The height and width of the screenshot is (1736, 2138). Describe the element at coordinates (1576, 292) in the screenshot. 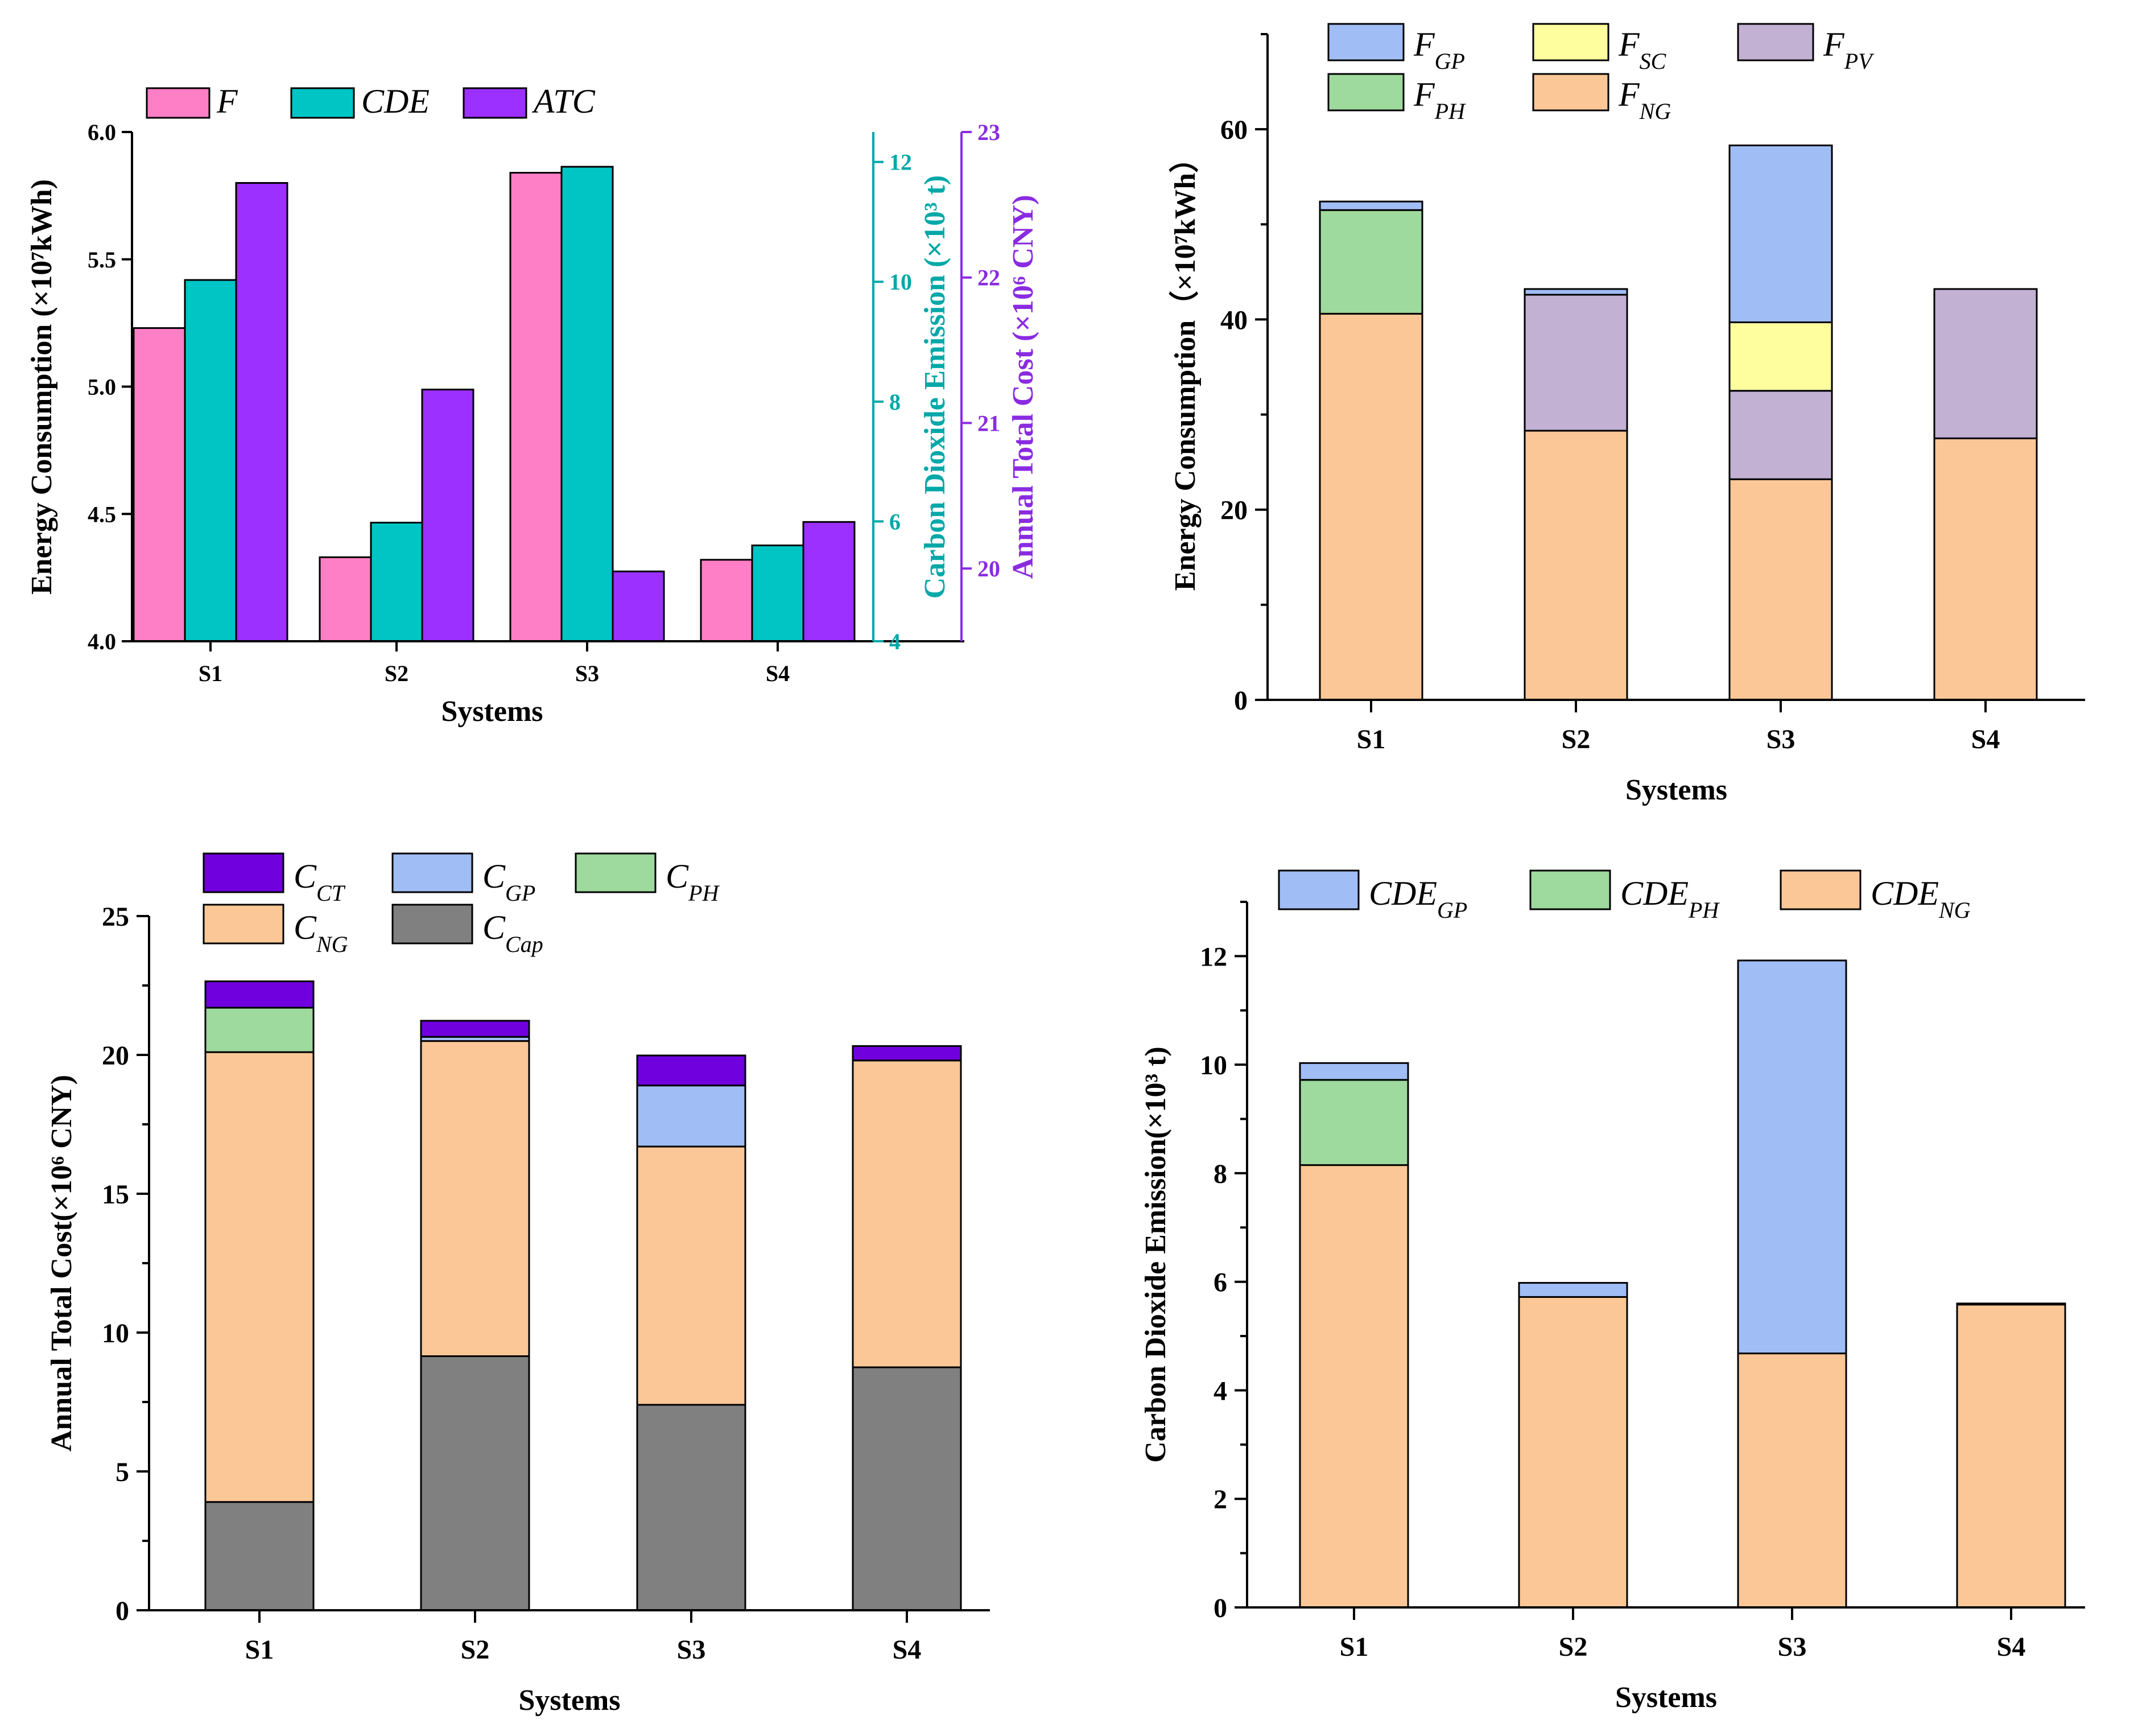

I see `bar-F_GP-S2` at that location.